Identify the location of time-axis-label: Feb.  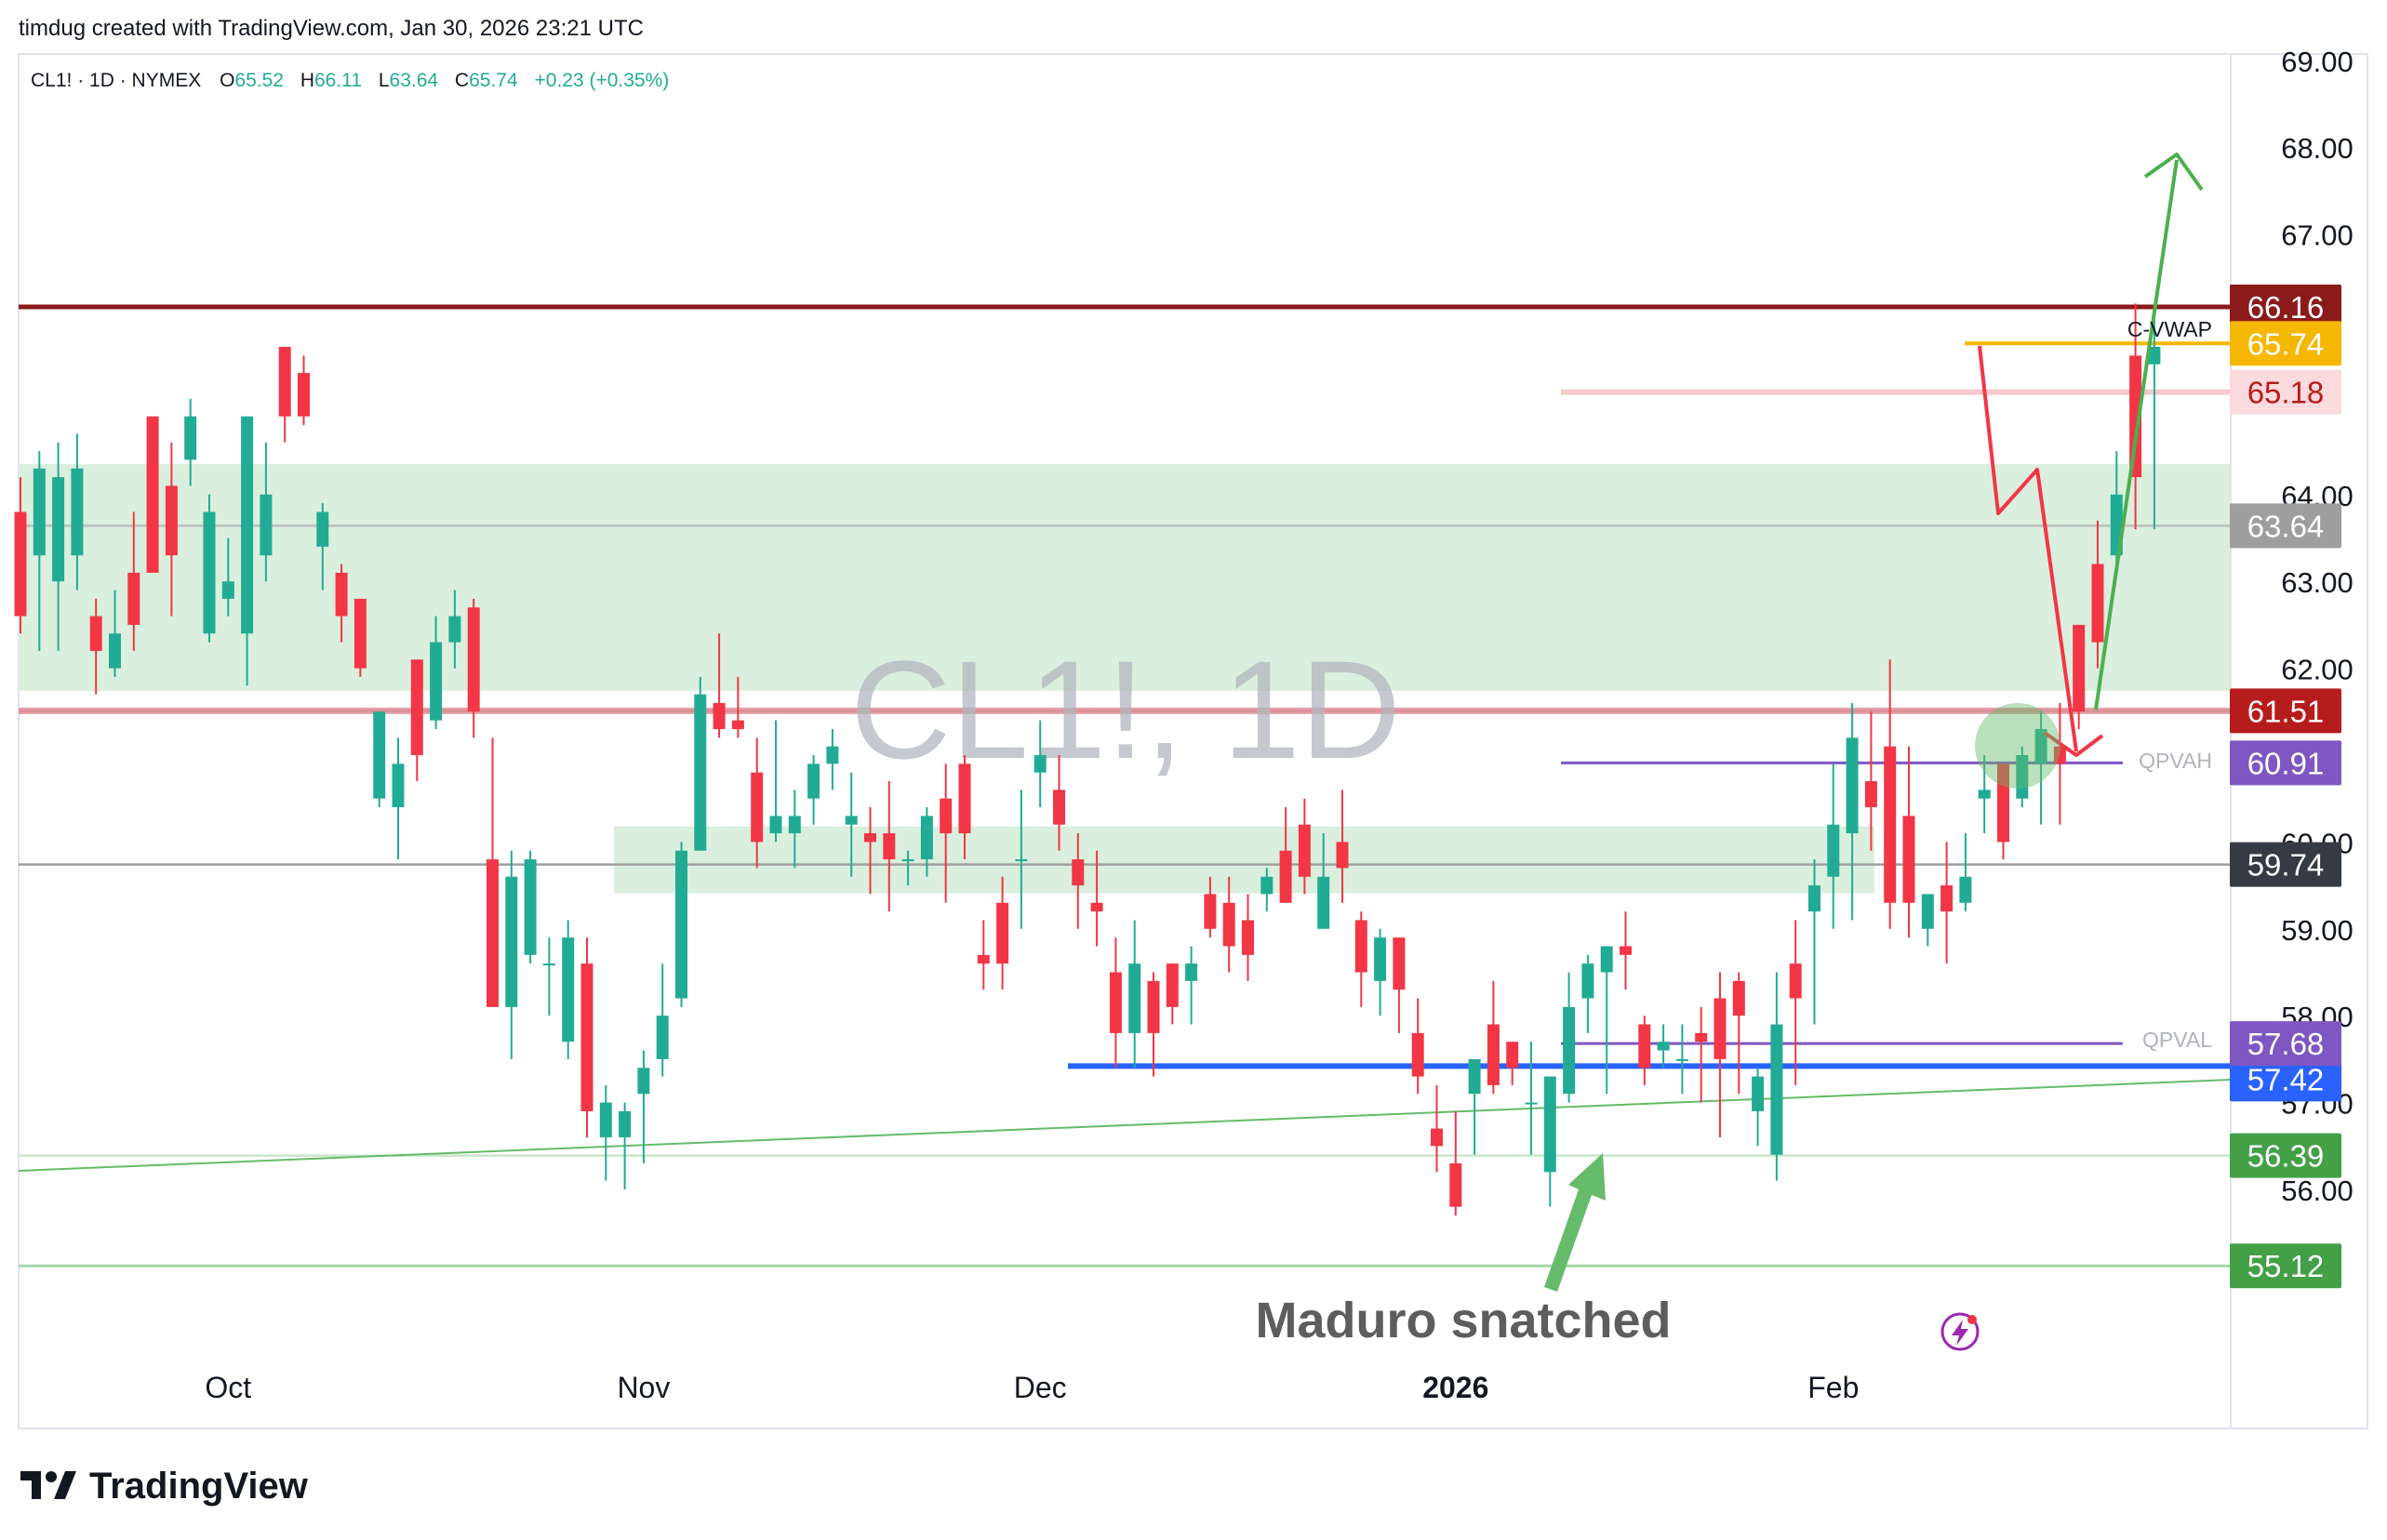
(1833, 1387).